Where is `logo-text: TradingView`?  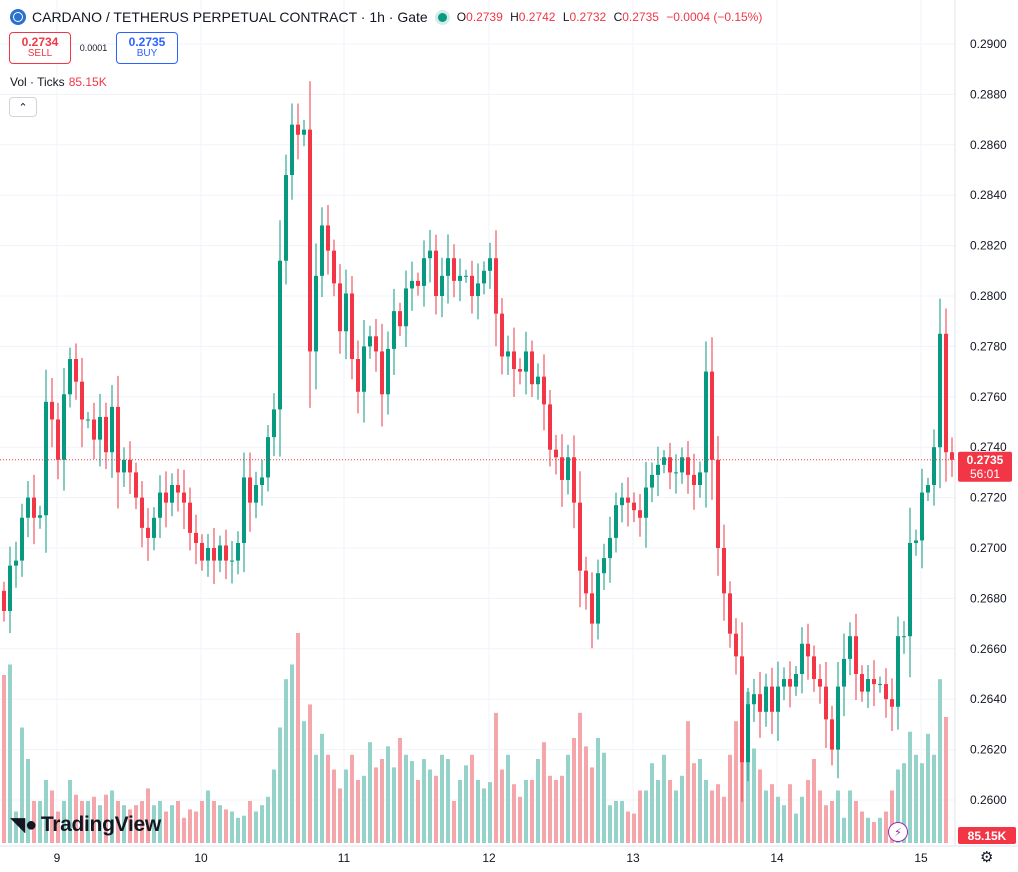 logo-text: TradingView is located at coordinates (100, 824).